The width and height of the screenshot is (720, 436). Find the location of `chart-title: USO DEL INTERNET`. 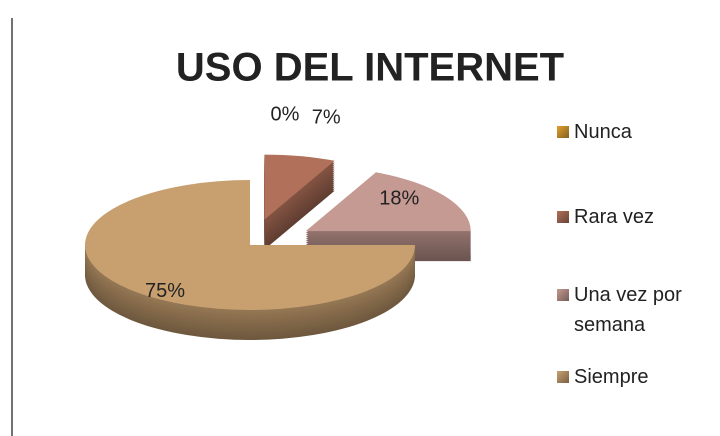

chart-title: USO DEL INTERNET is located at coordinates (370, 68).